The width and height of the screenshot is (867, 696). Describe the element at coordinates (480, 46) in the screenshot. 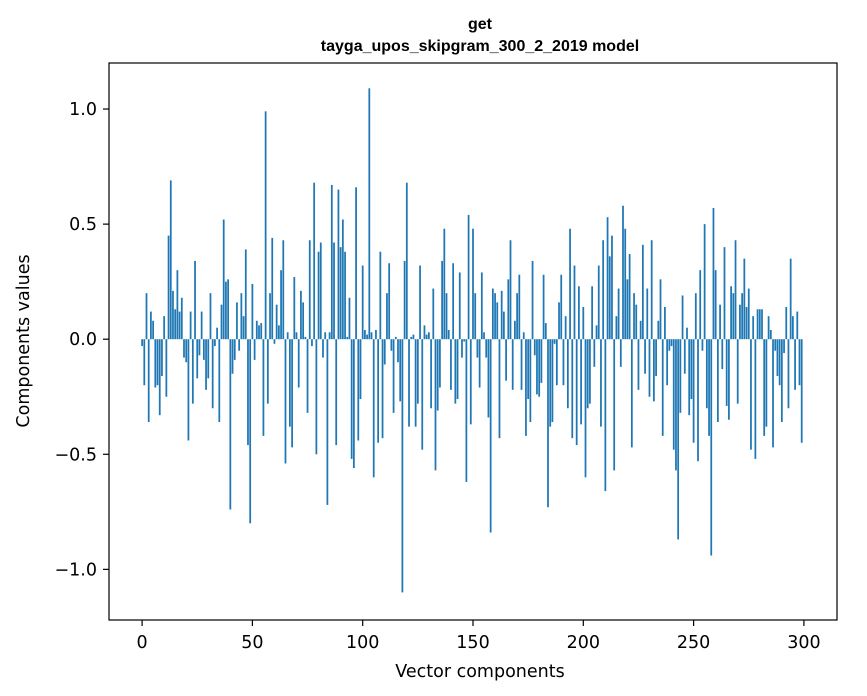

I see `chart-title-line-2: tayga_upos_skipgram_300_2_2019 model` at that location.